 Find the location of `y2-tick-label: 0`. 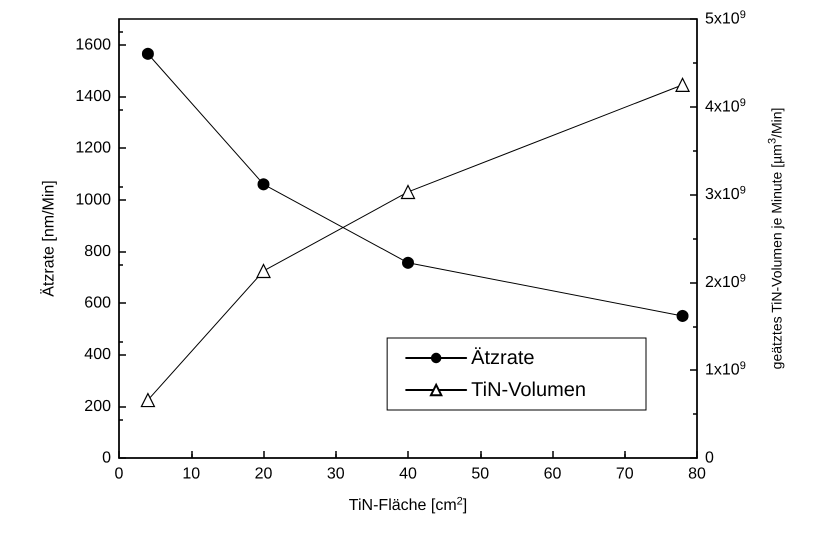

y2-tick-label: 0 is located at coordinates (709, 458).